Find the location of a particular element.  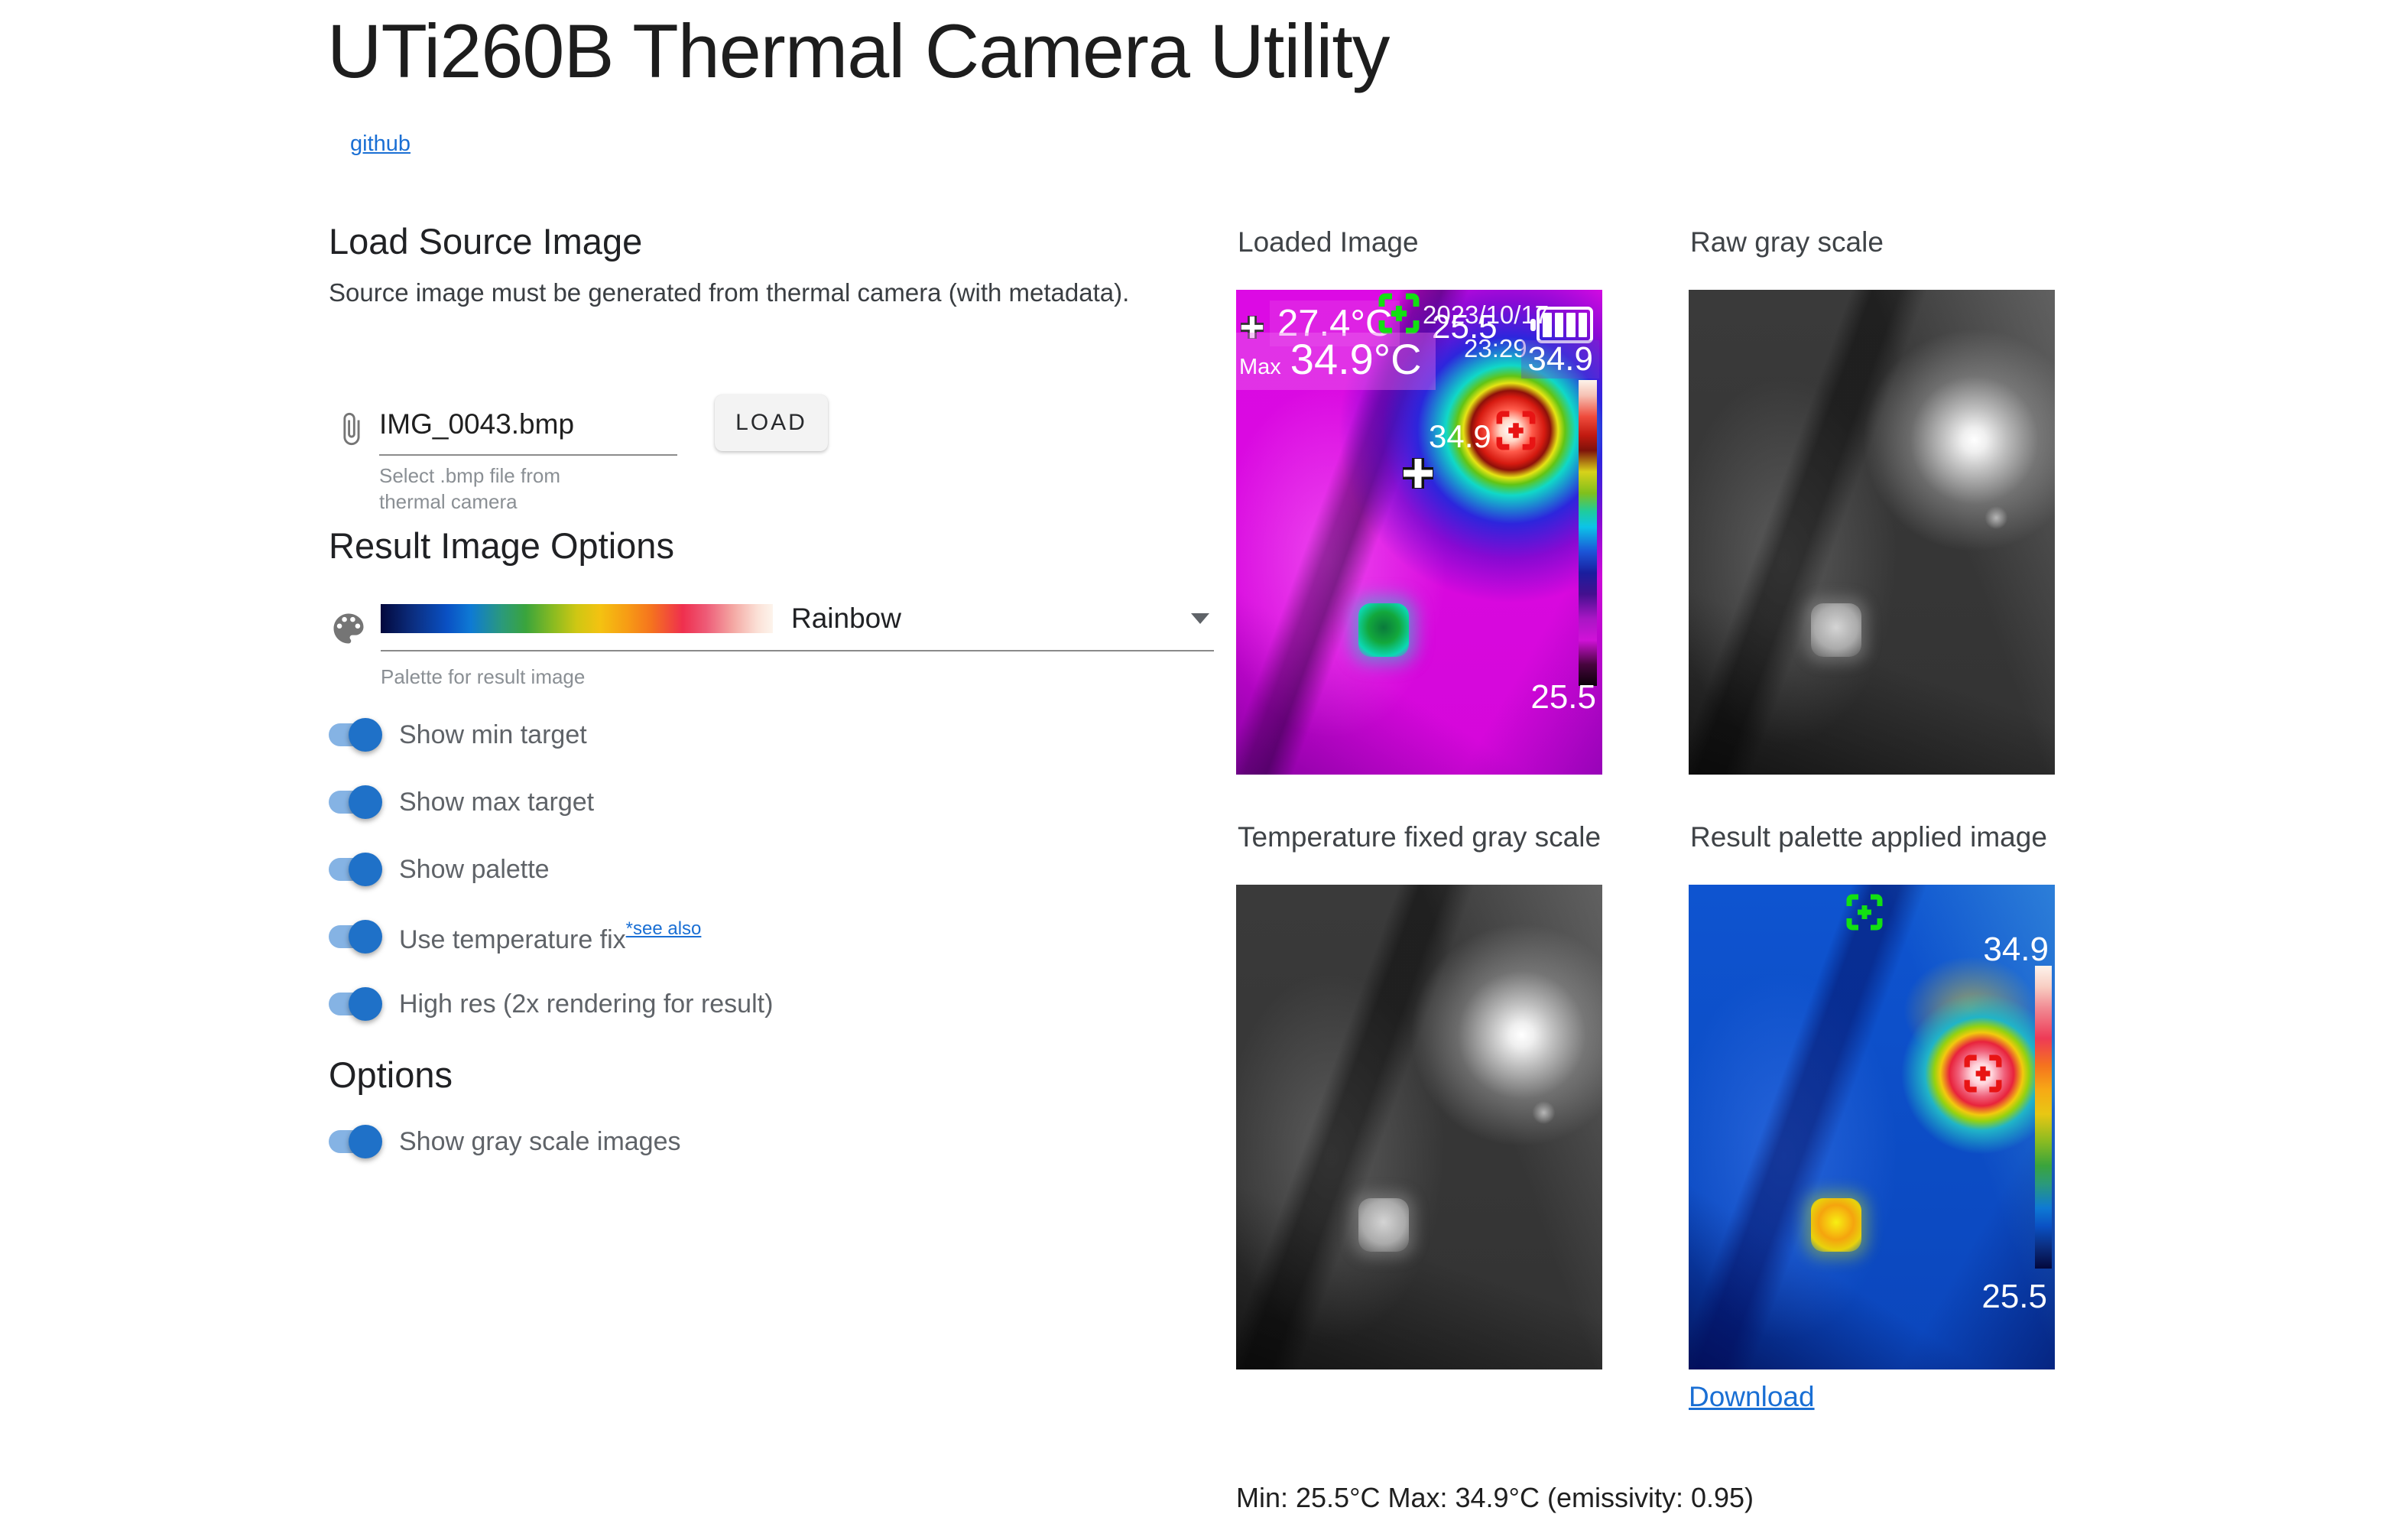

toggle-show-gray-scale-images: Show gray scale images is located at coordinates (505, 1141).